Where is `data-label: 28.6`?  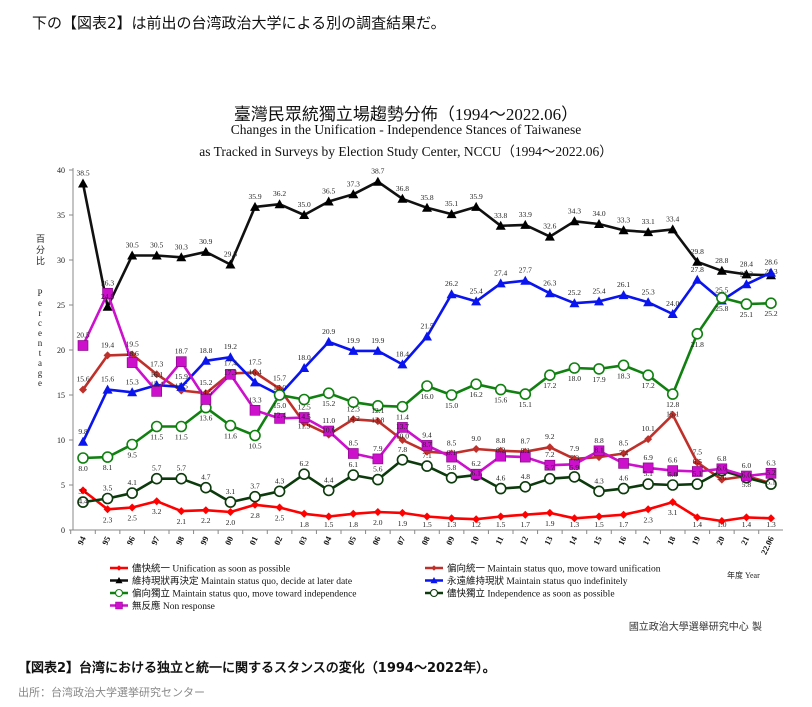 data-label: 28.6 is located at coordinates (770, 262).